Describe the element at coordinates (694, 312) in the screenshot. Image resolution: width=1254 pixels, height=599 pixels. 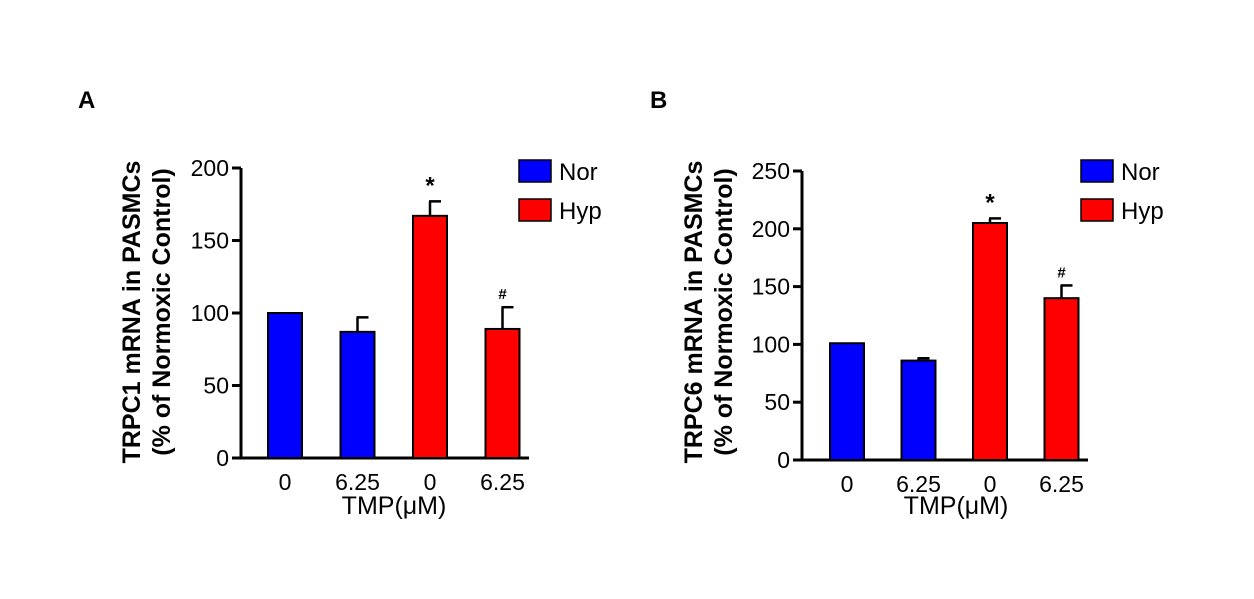
I see `y-axis-title: TRPC6 mRNA in PASMCs` at that location.